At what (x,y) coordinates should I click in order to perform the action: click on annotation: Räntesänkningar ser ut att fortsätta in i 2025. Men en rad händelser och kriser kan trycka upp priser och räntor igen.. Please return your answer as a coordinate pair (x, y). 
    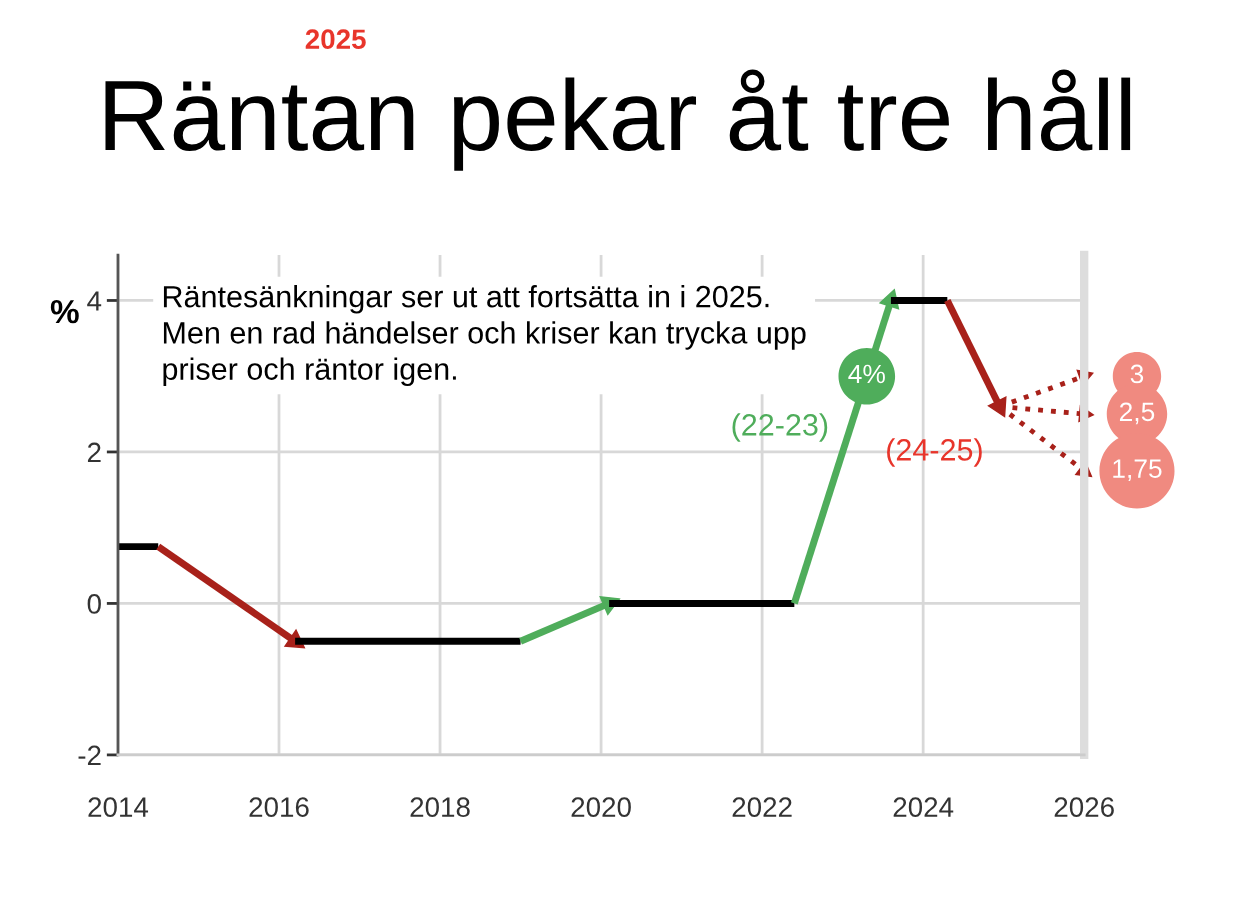
    Looking at the image, I should click on (484, 335).